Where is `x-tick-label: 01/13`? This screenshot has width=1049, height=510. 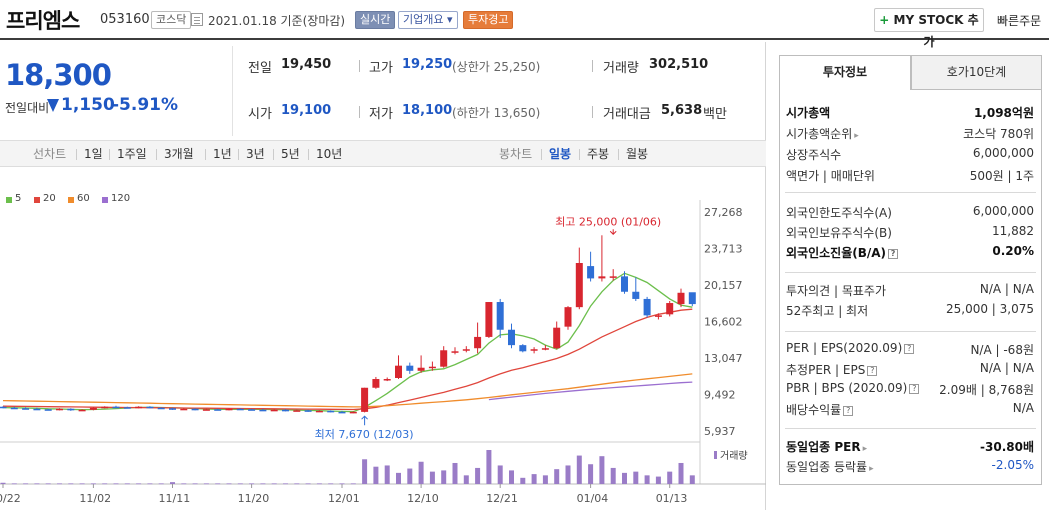
x-tick-label: 01/13 is located at coordinates (672, 498).